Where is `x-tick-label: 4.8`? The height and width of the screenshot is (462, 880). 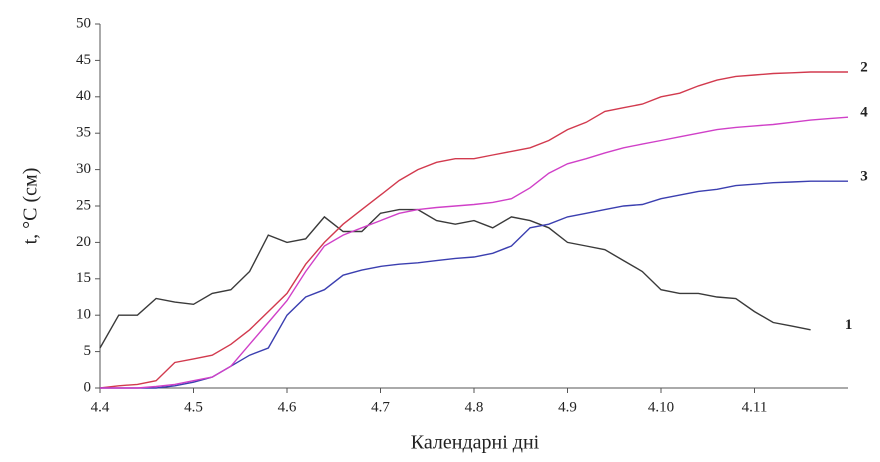 x-tick-label: 4.8 is located at coordinates (474, 407).